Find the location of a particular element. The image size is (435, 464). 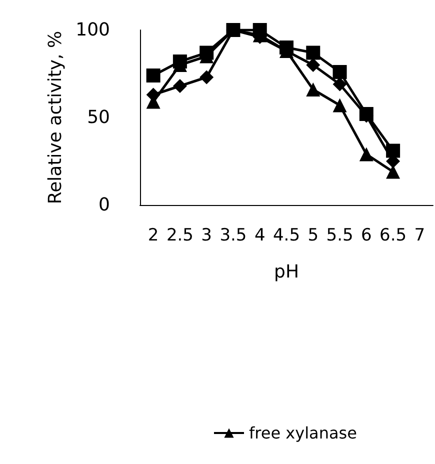

x-tick-label: 2.5 is located at coordinates (180, 236).